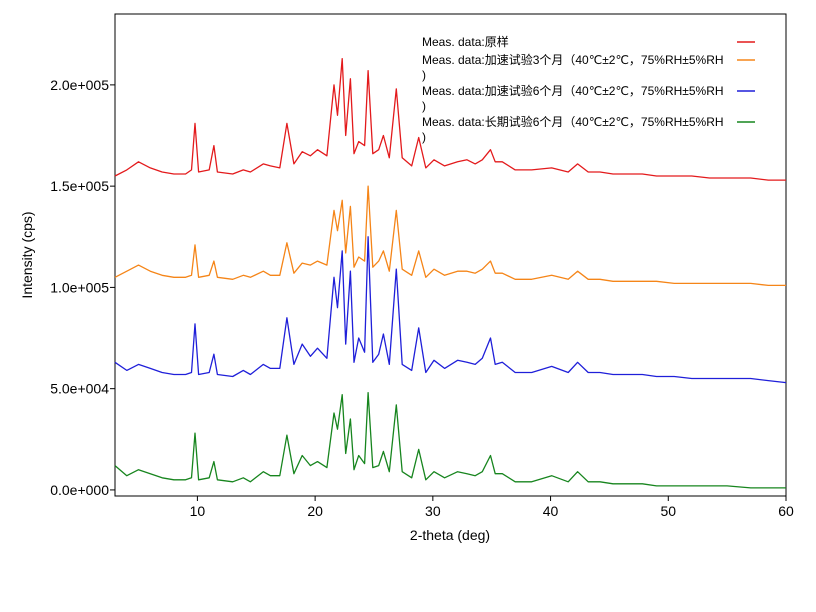 This screenshot has width=816, height=612. What do you see at coordinates (433, 511) in the screenshot?
I see `x-tick-label: 30` at bounding box center [433, 511].